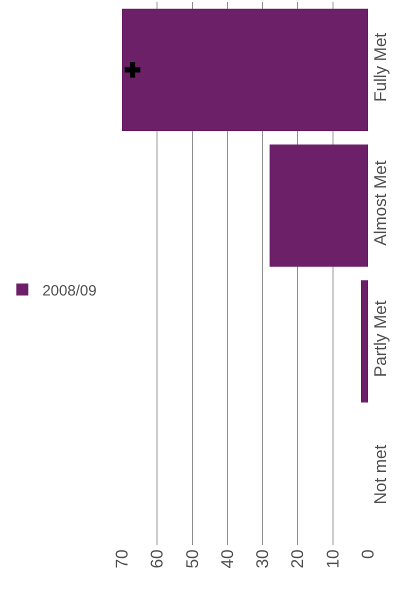  Describe the element at coordinates (262, 558) in the screenshot. I see `x-tick-label: 30` at that location.